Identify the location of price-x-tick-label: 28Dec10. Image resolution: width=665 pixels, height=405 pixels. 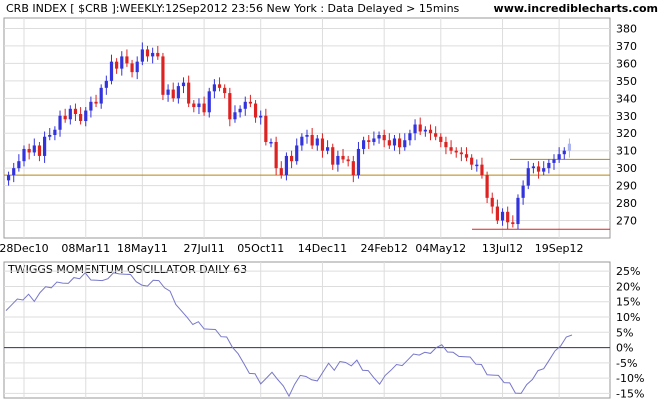
(24, 248).